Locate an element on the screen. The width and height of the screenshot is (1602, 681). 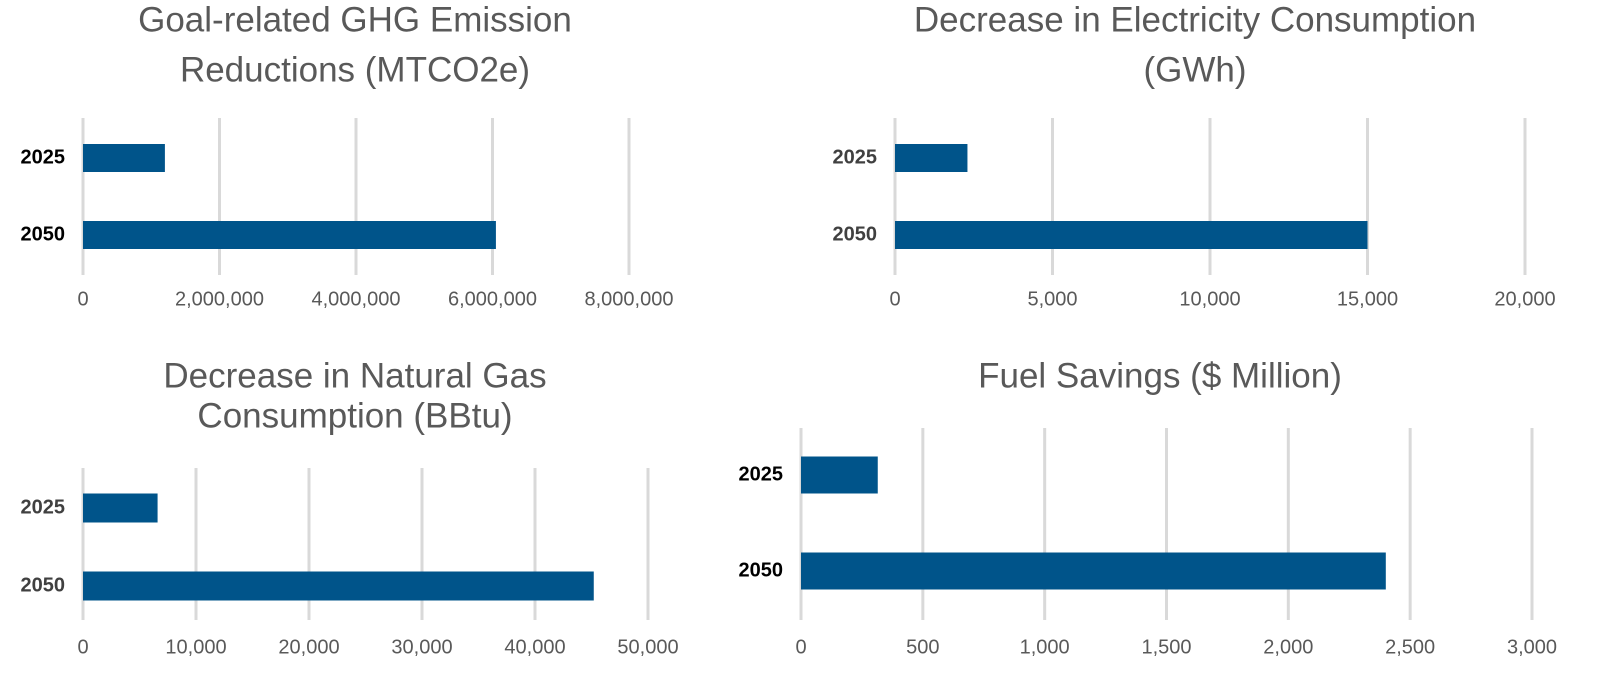
chart-title: Decrease in Electricity Consumption is located at coordinates (1195, 19).